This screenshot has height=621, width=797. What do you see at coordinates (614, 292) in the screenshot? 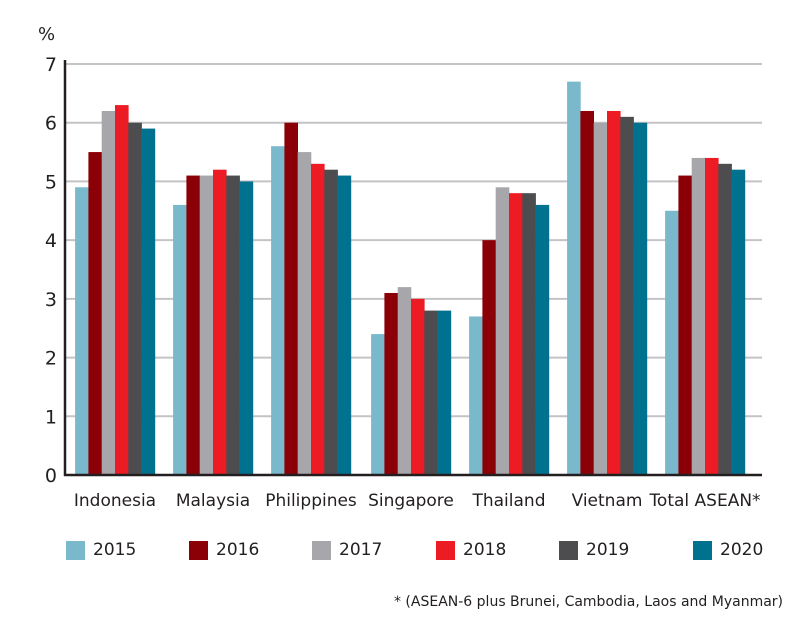
I see `bar-2018-vietnam` at bounding box center [614, 292].